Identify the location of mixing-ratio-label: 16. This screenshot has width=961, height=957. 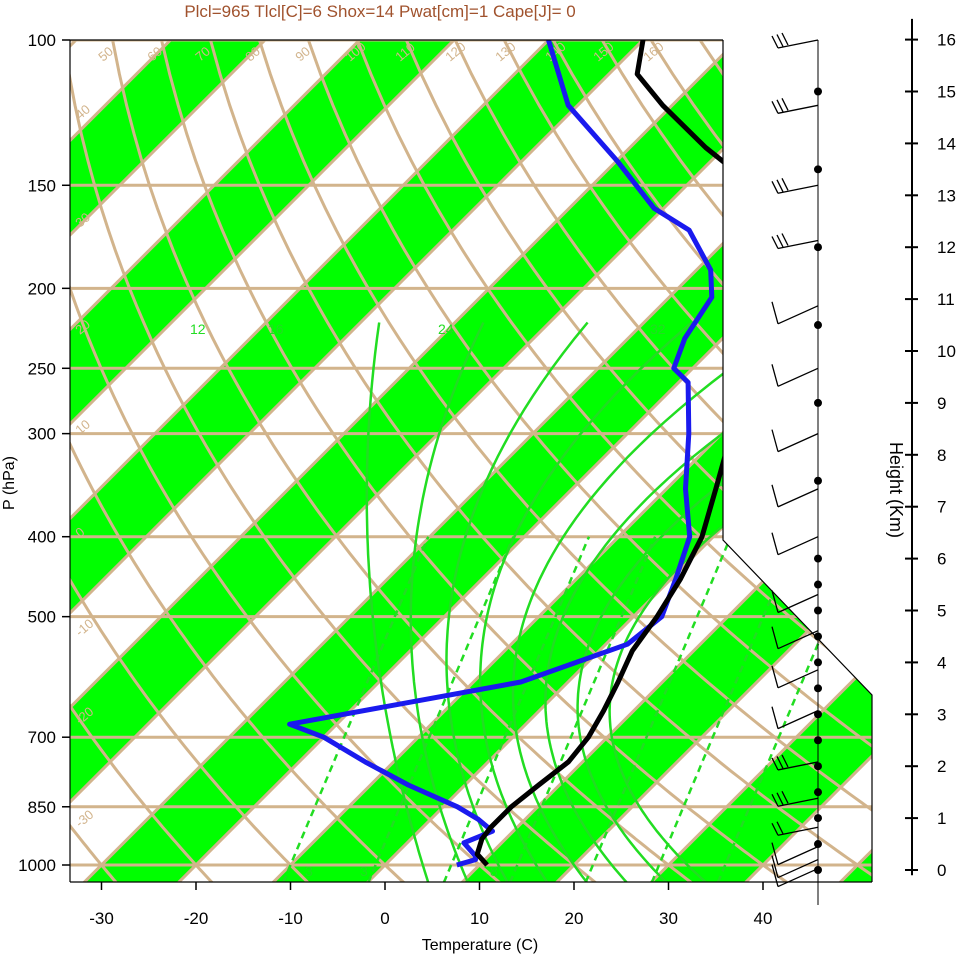
(276, 329).